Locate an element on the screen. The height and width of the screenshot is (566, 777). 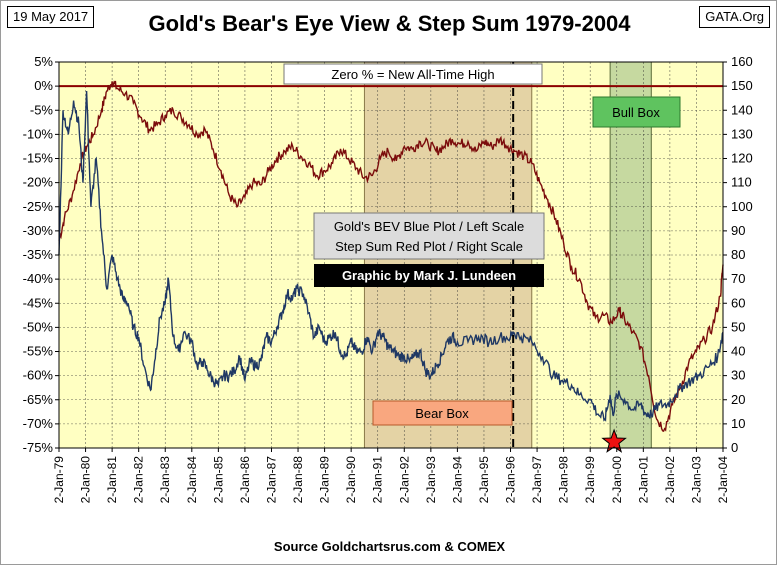
y-left-tick-label: -55% is located at coordinates (38, 351).